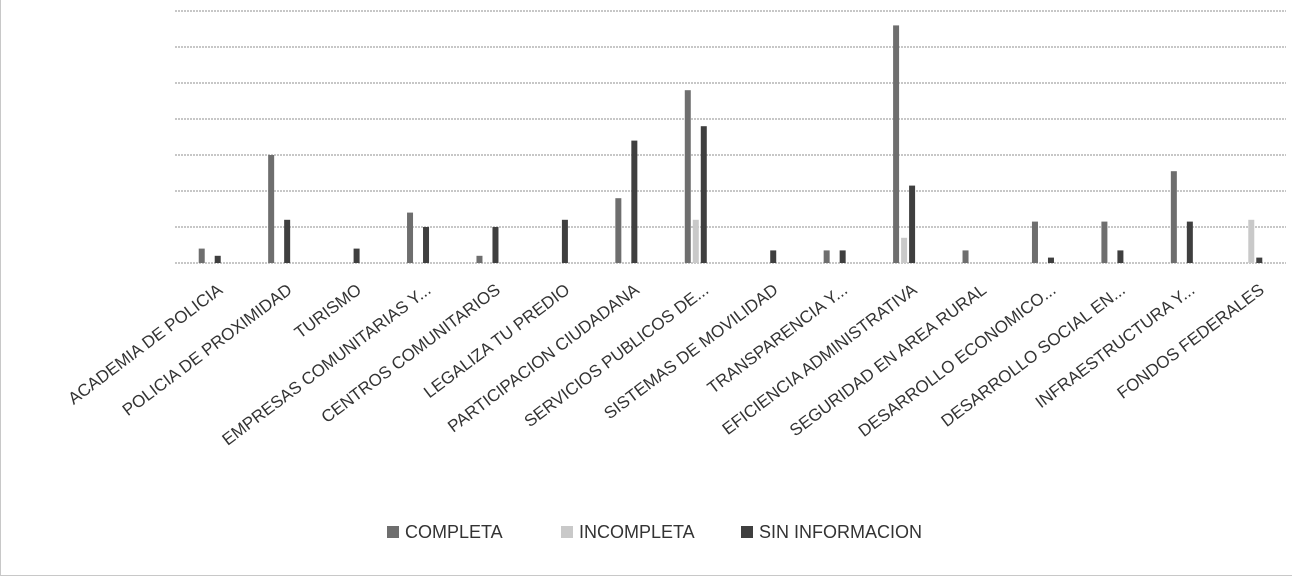  I want to click on legend-label: INCOMPLETA, so click(637, 532).